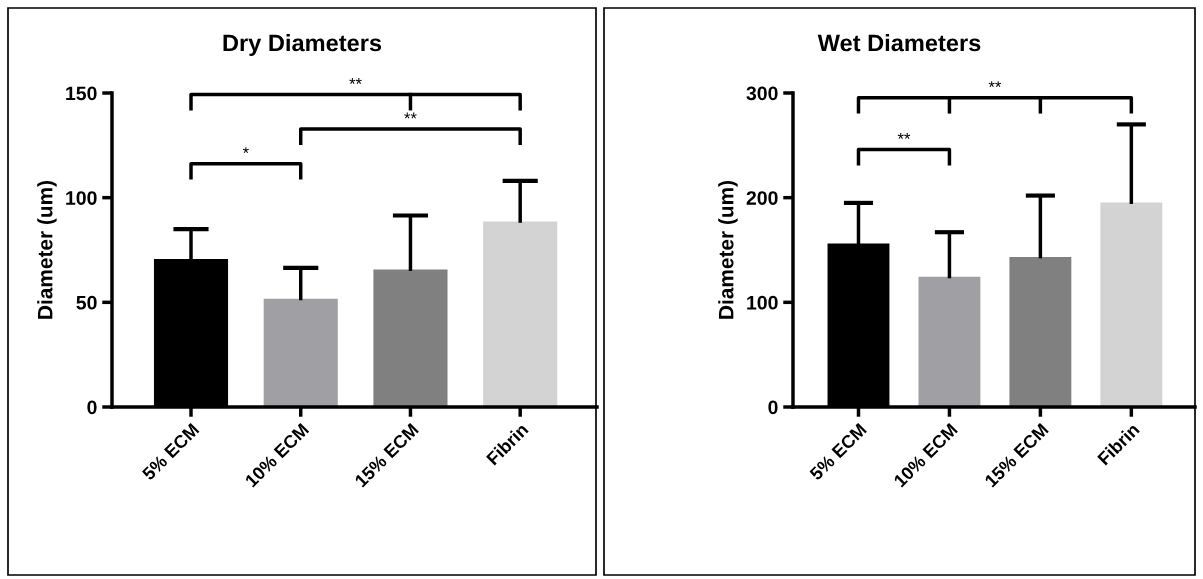 This screenshot has width=1203, height=579. I want to click on y-tick-label: 300, so click(762, 93).